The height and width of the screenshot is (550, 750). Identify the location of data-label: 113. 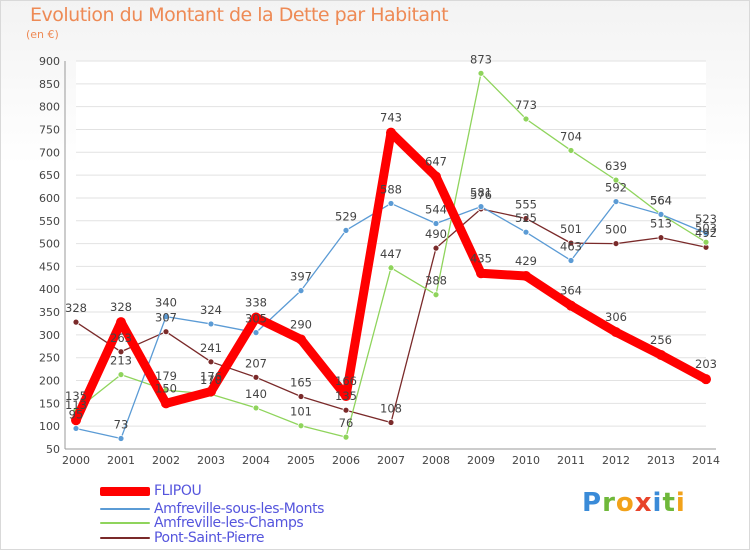
(76, 405).